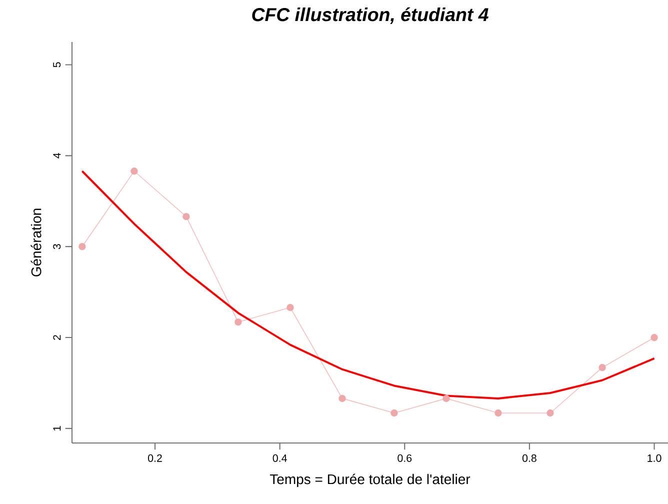 This screenshot has width=668, height=504. What do you see at coordinates (655, 458) in the screenshot?
I see `x-tick-label: 1.0` at bounding box center [655, 458].